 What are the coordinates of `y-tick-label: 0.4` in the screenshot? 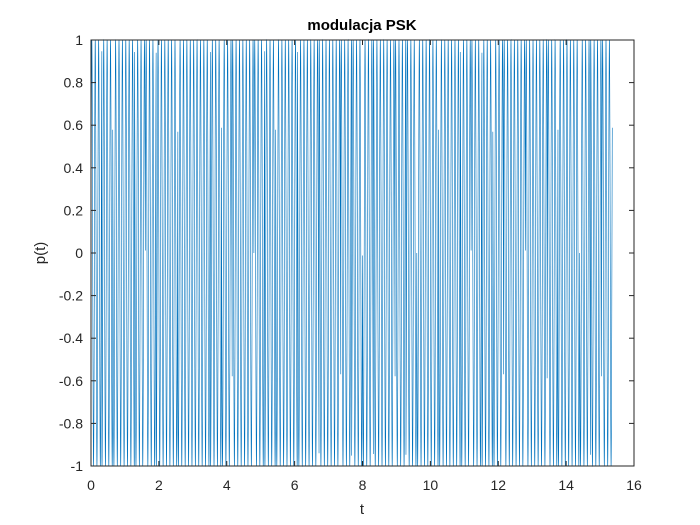 It's located at (74, 168).